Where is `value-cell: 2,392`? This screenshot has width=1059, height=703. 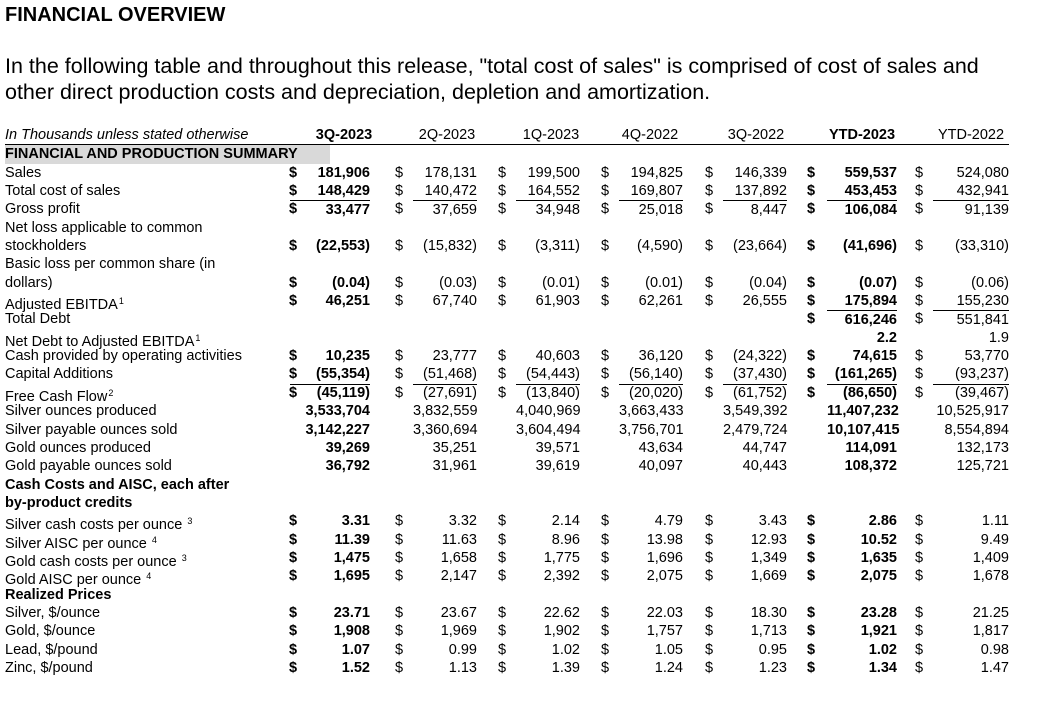 value-cell: 2,392 is located at coordinates (561, 576).